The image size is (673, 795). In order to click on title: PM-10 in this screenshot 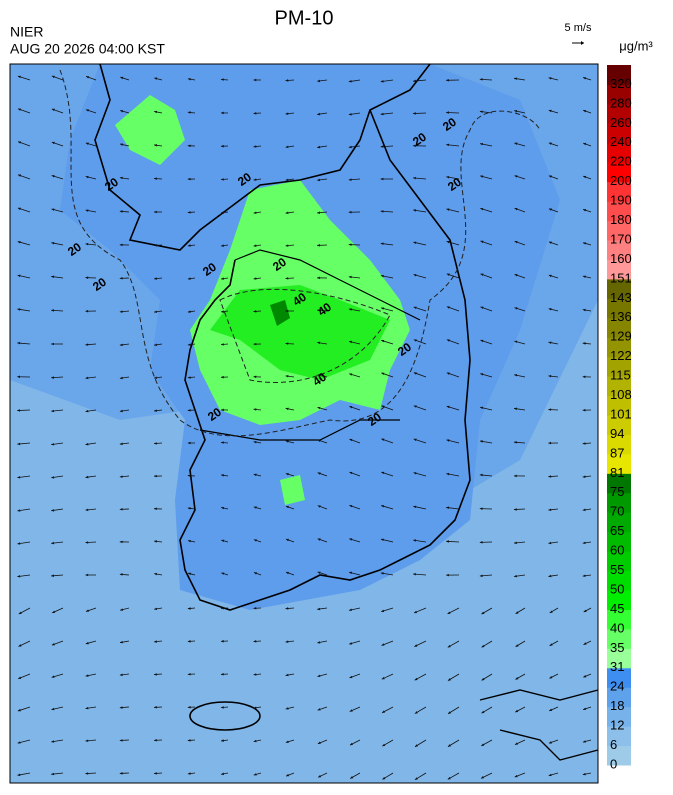, I will do `click(304, 18)`.